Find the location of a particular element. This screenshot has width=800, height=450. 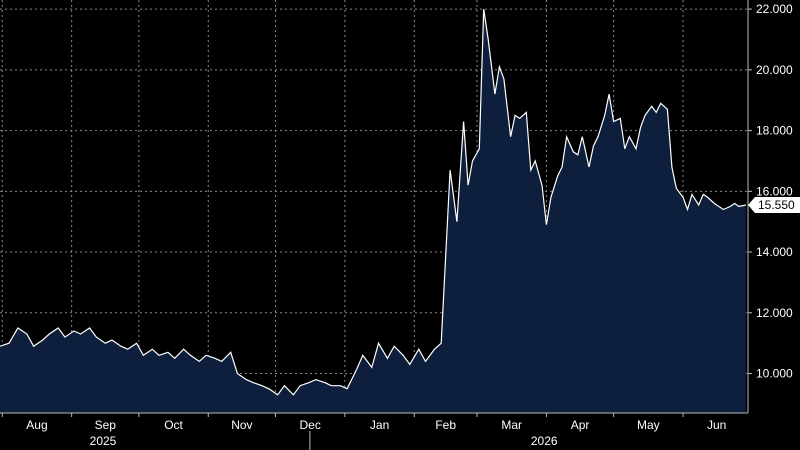

y-tick-label: 18.000 is located at coordinates (774, 131).